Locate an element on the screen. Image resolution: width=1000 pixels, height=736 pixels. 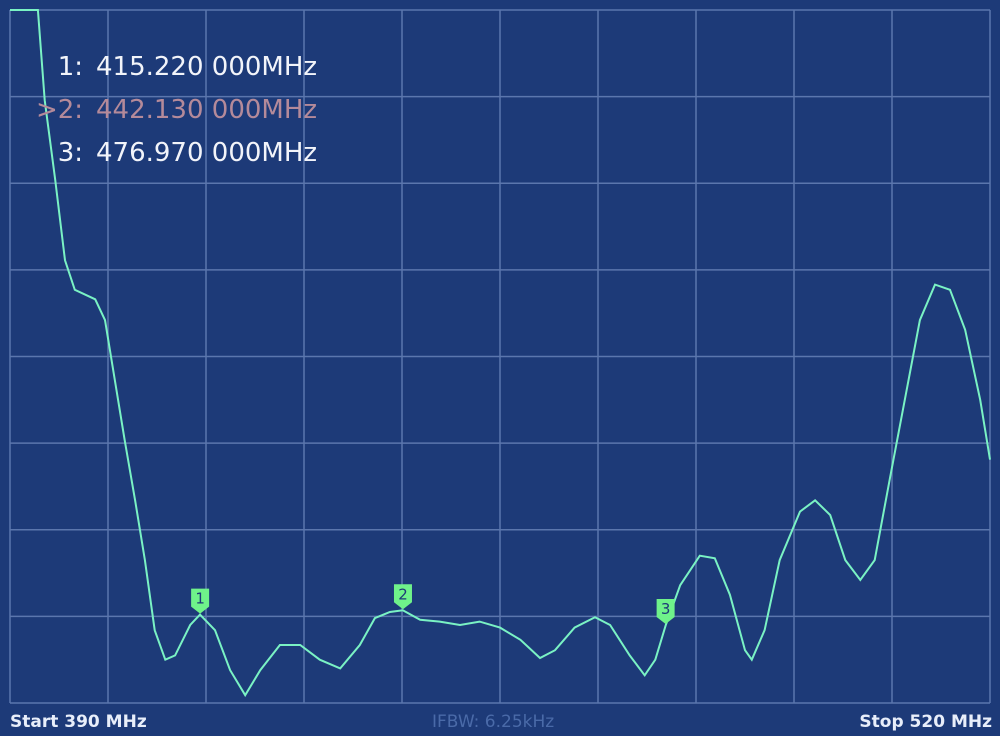
marker-readout-3: 3: 476.970 000MHz is located at coordinates (158, 153).